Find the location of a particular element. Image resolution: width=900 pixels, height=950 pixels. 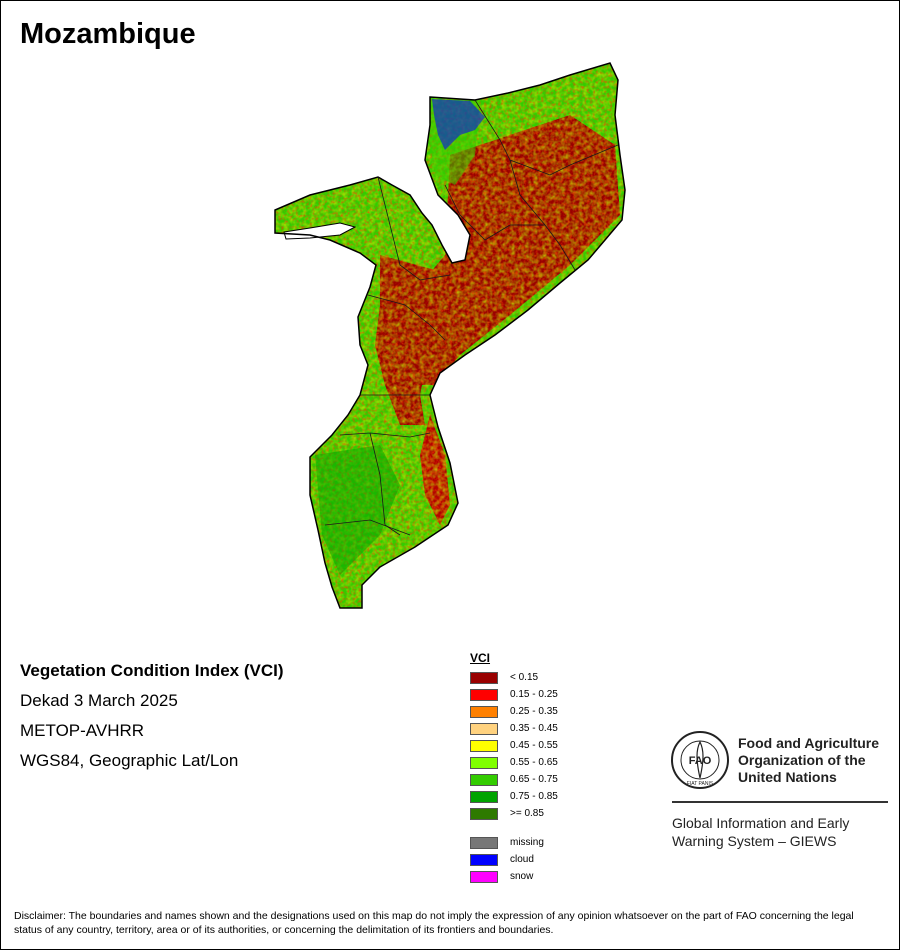

legend-class-row: < 0.15 is located at coordinates (514, 677).